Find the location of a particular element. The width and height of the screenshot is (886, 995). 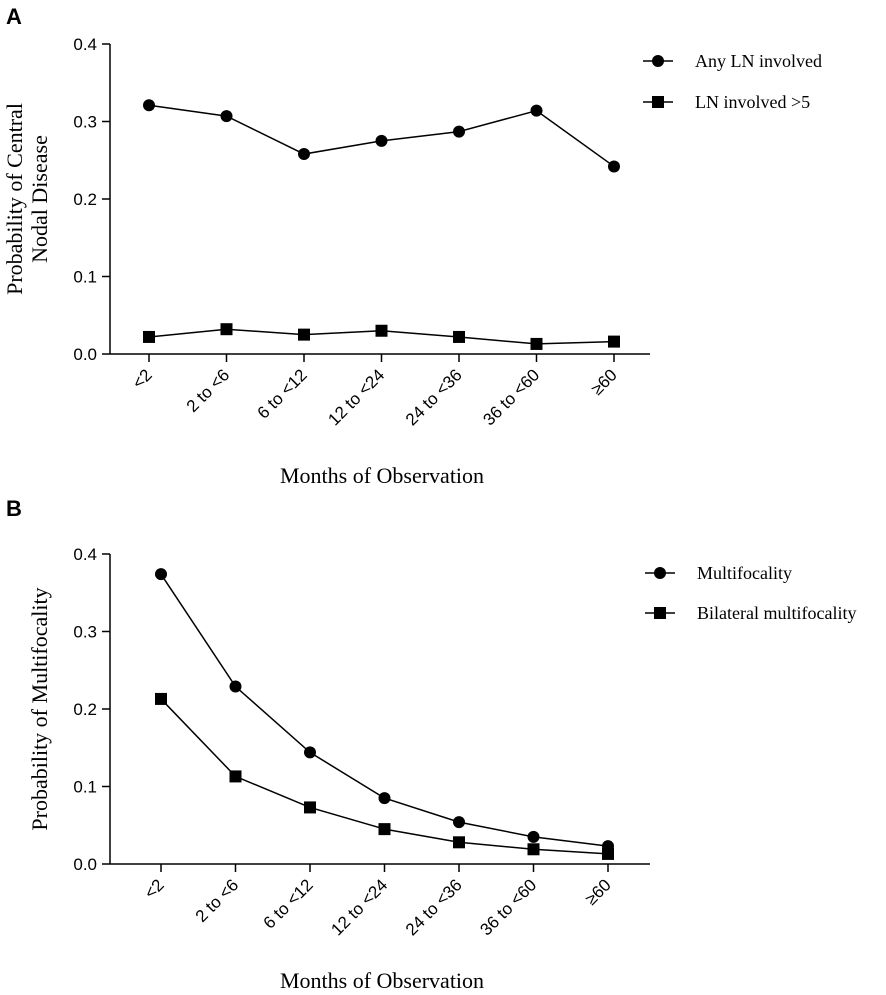

legend-label: LN involved >5 is located at coordinates (752, 102).